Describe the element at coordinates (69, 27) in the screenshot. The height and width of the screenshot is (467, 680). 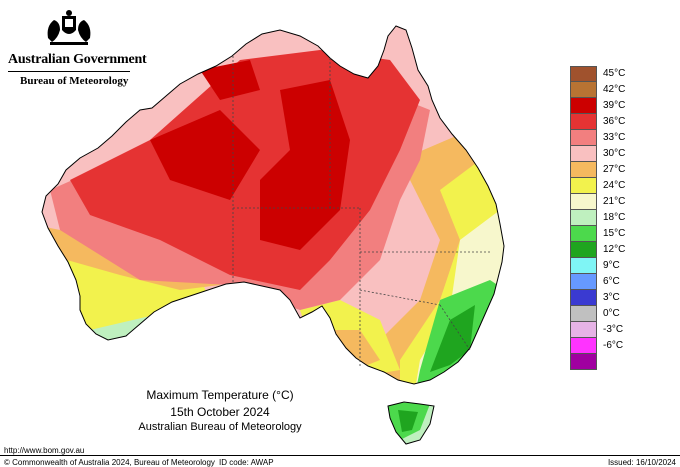
I see `coat-of-arms-icon` at that location.